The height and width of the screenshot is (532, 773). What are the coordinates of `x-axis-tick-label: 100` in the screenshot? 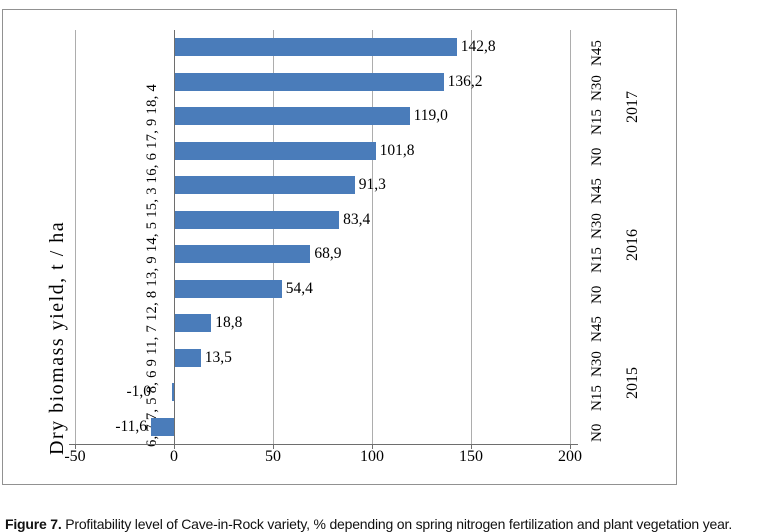 It's located at (372, 456).